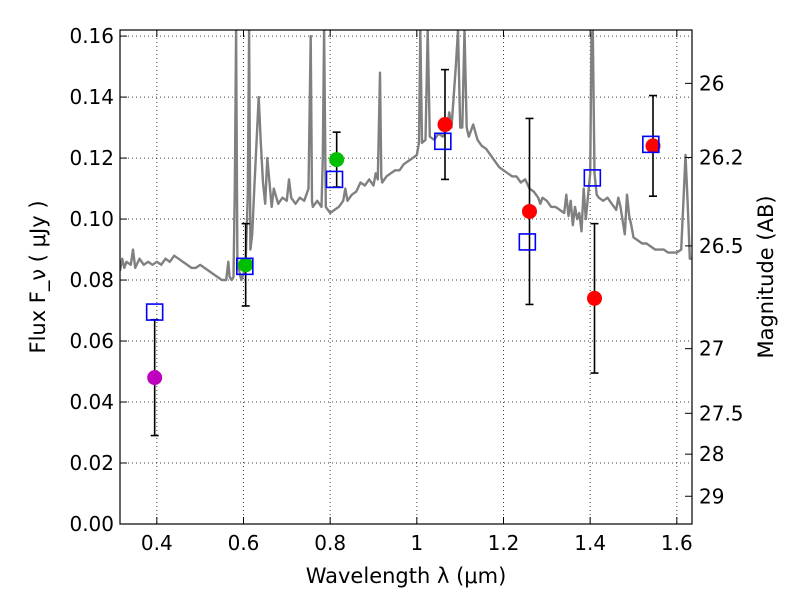 This screenshot has width=800, height=600. I want to click on y-tick-label: 0.12, so click(91, 158).